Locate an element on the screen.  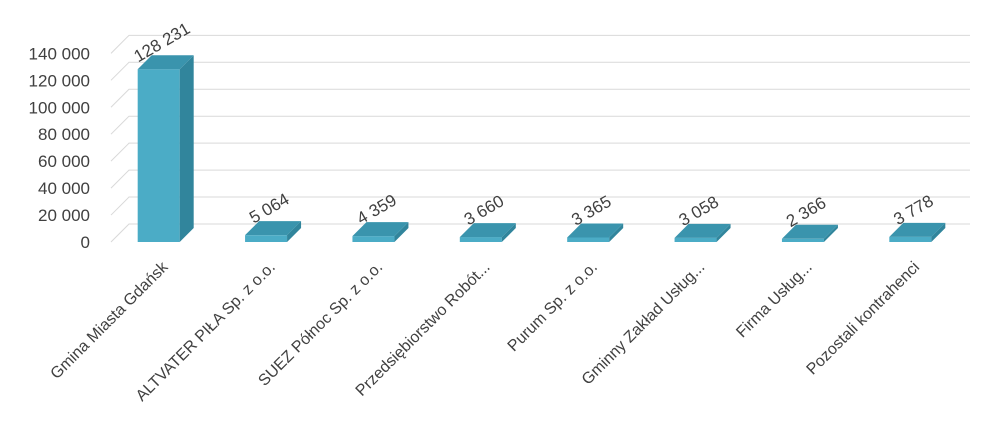
y-tick-label-4: 80 000 is located at coordinates (64, 134).